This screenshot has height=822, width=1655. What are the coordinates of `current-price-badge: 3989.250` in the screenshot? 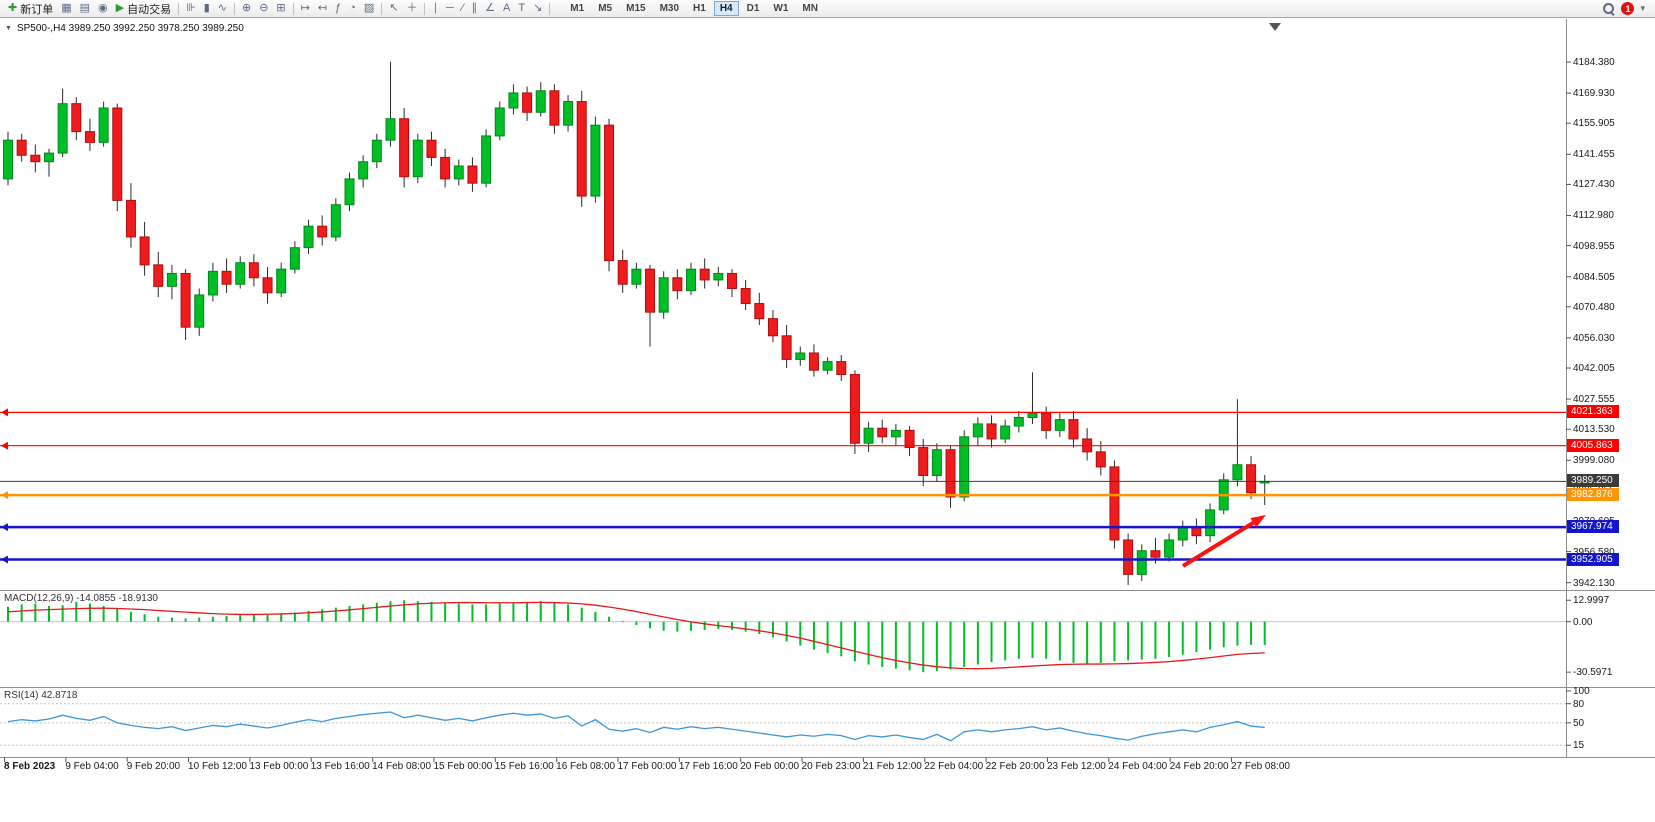 It's located at (1593, 481).